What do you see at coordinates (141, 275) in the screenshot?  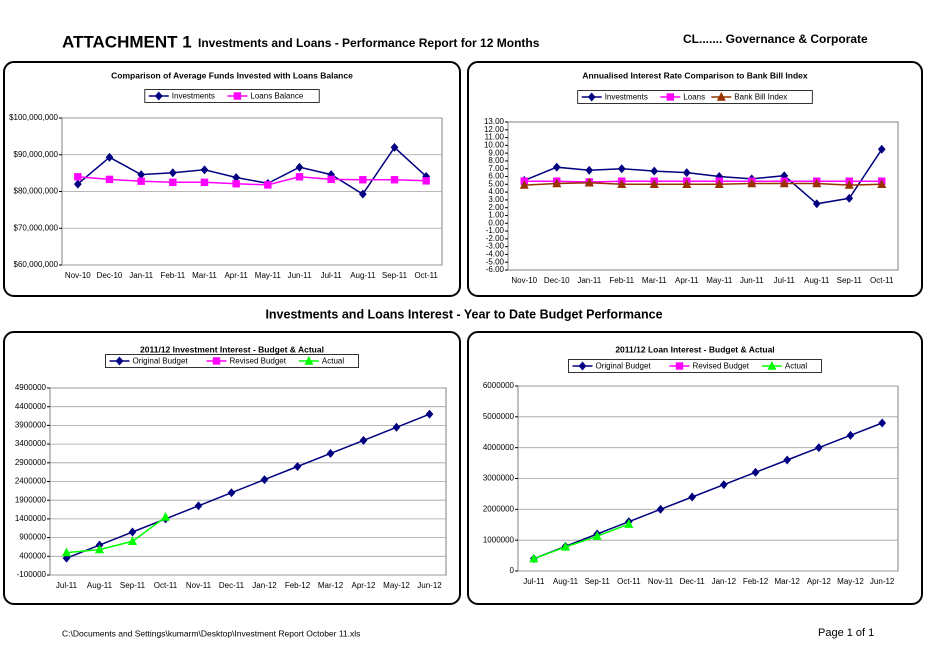 I see `x-tick-label: Jan-11` at bounding box center [141, 275].